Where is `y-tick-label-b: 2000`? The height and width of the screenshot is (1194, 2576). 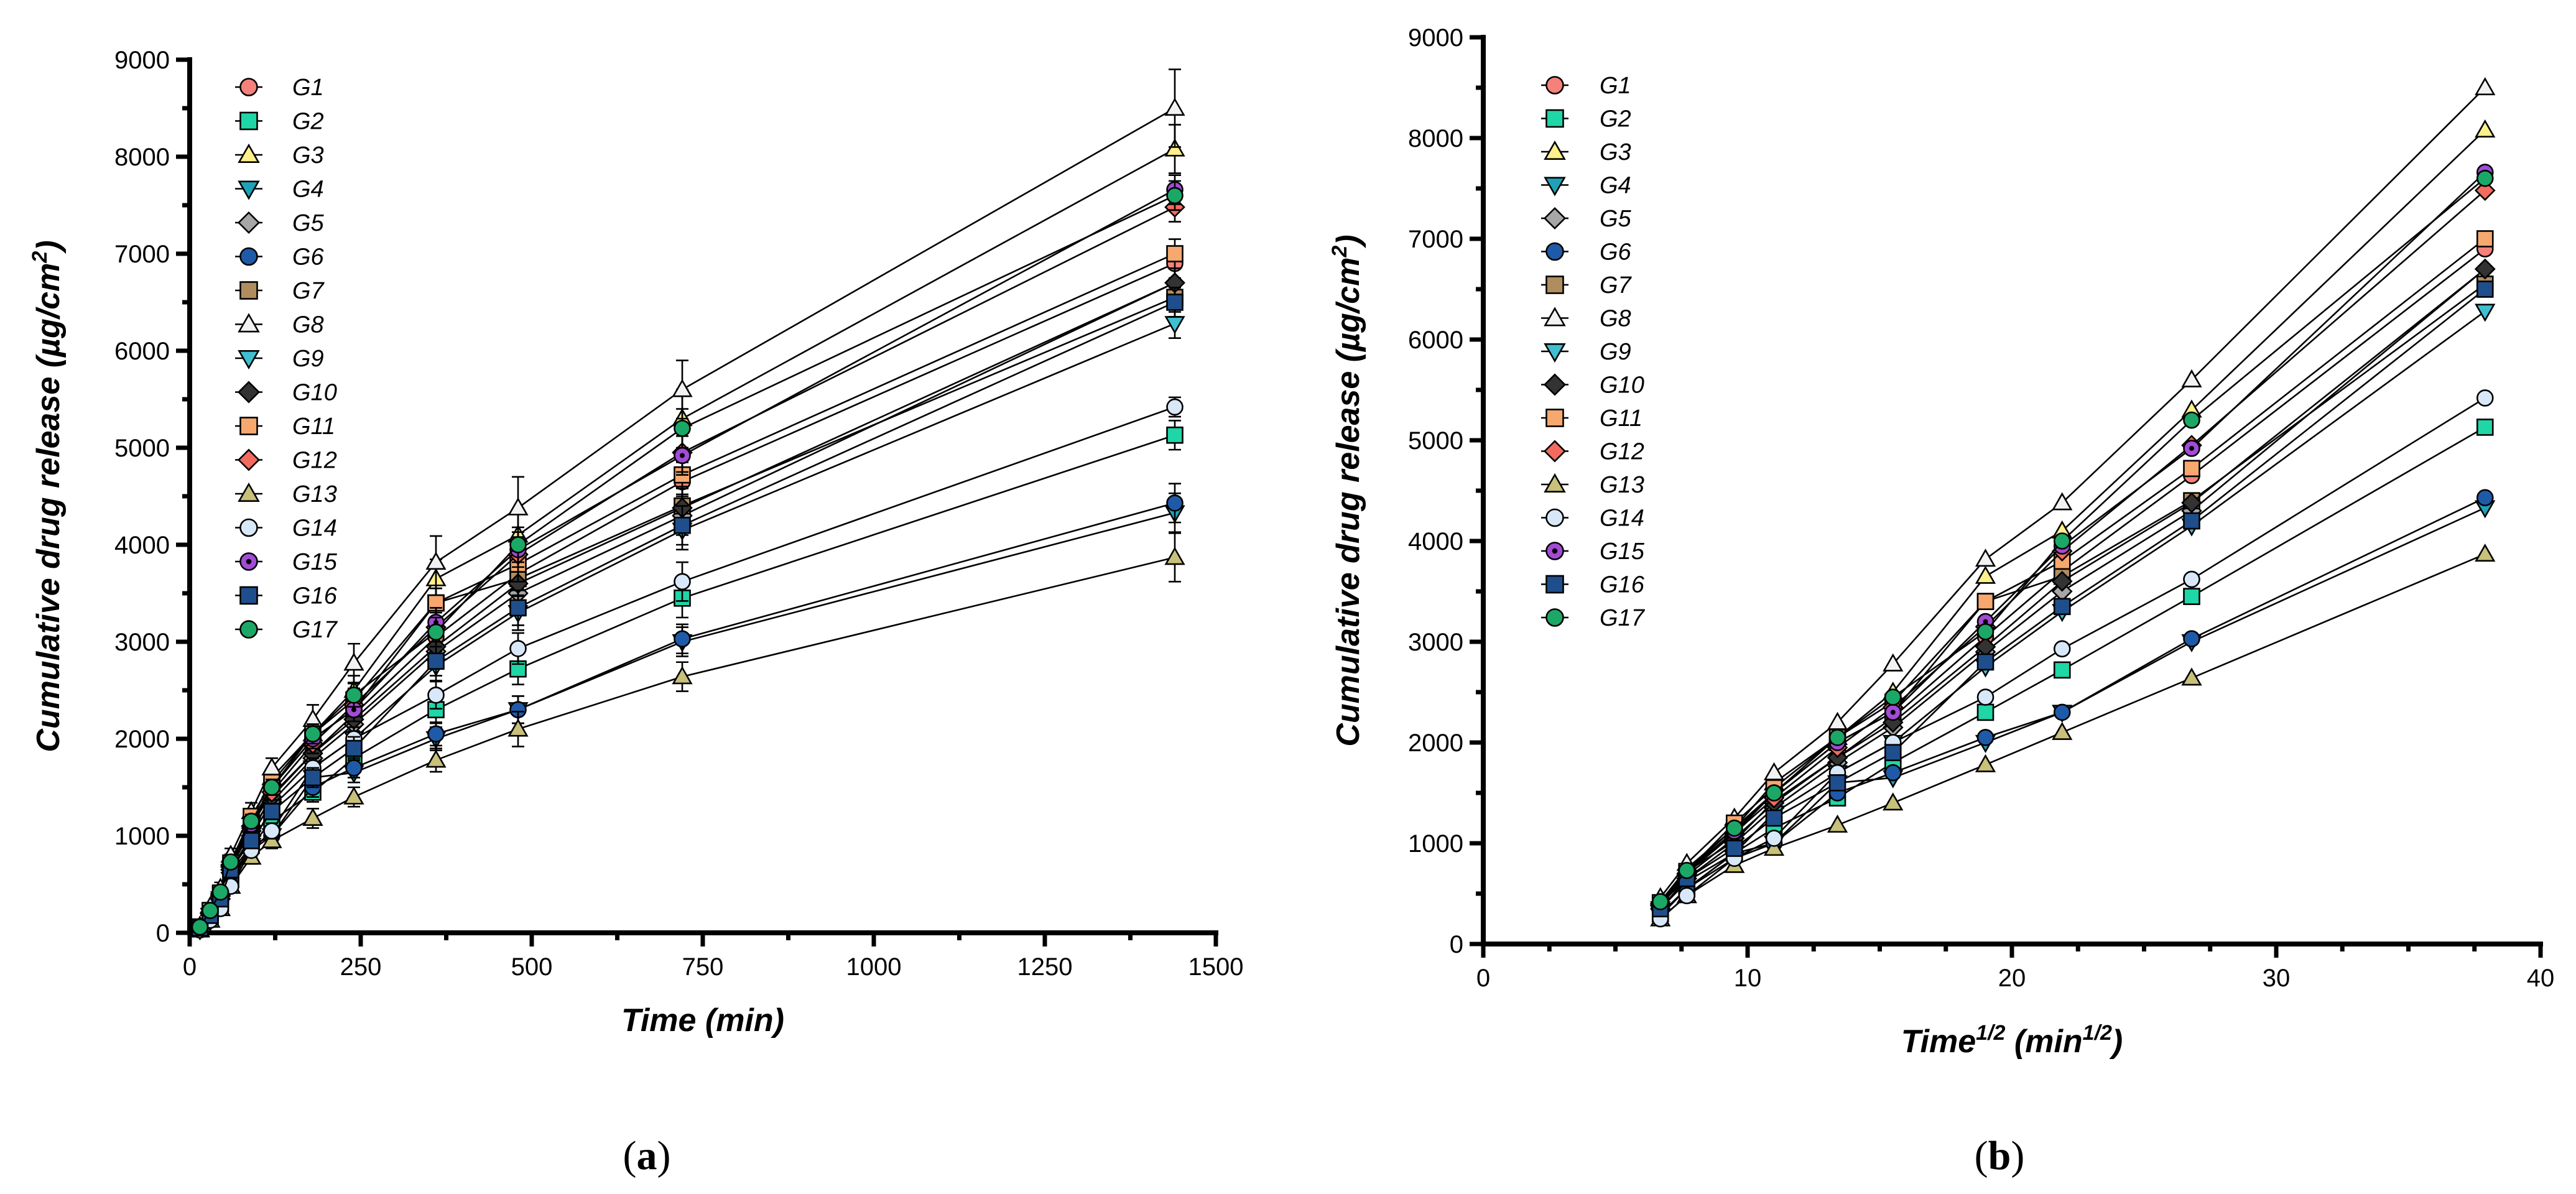
y-tick-label-b: 2000 is located at coordinates (1435, 743).